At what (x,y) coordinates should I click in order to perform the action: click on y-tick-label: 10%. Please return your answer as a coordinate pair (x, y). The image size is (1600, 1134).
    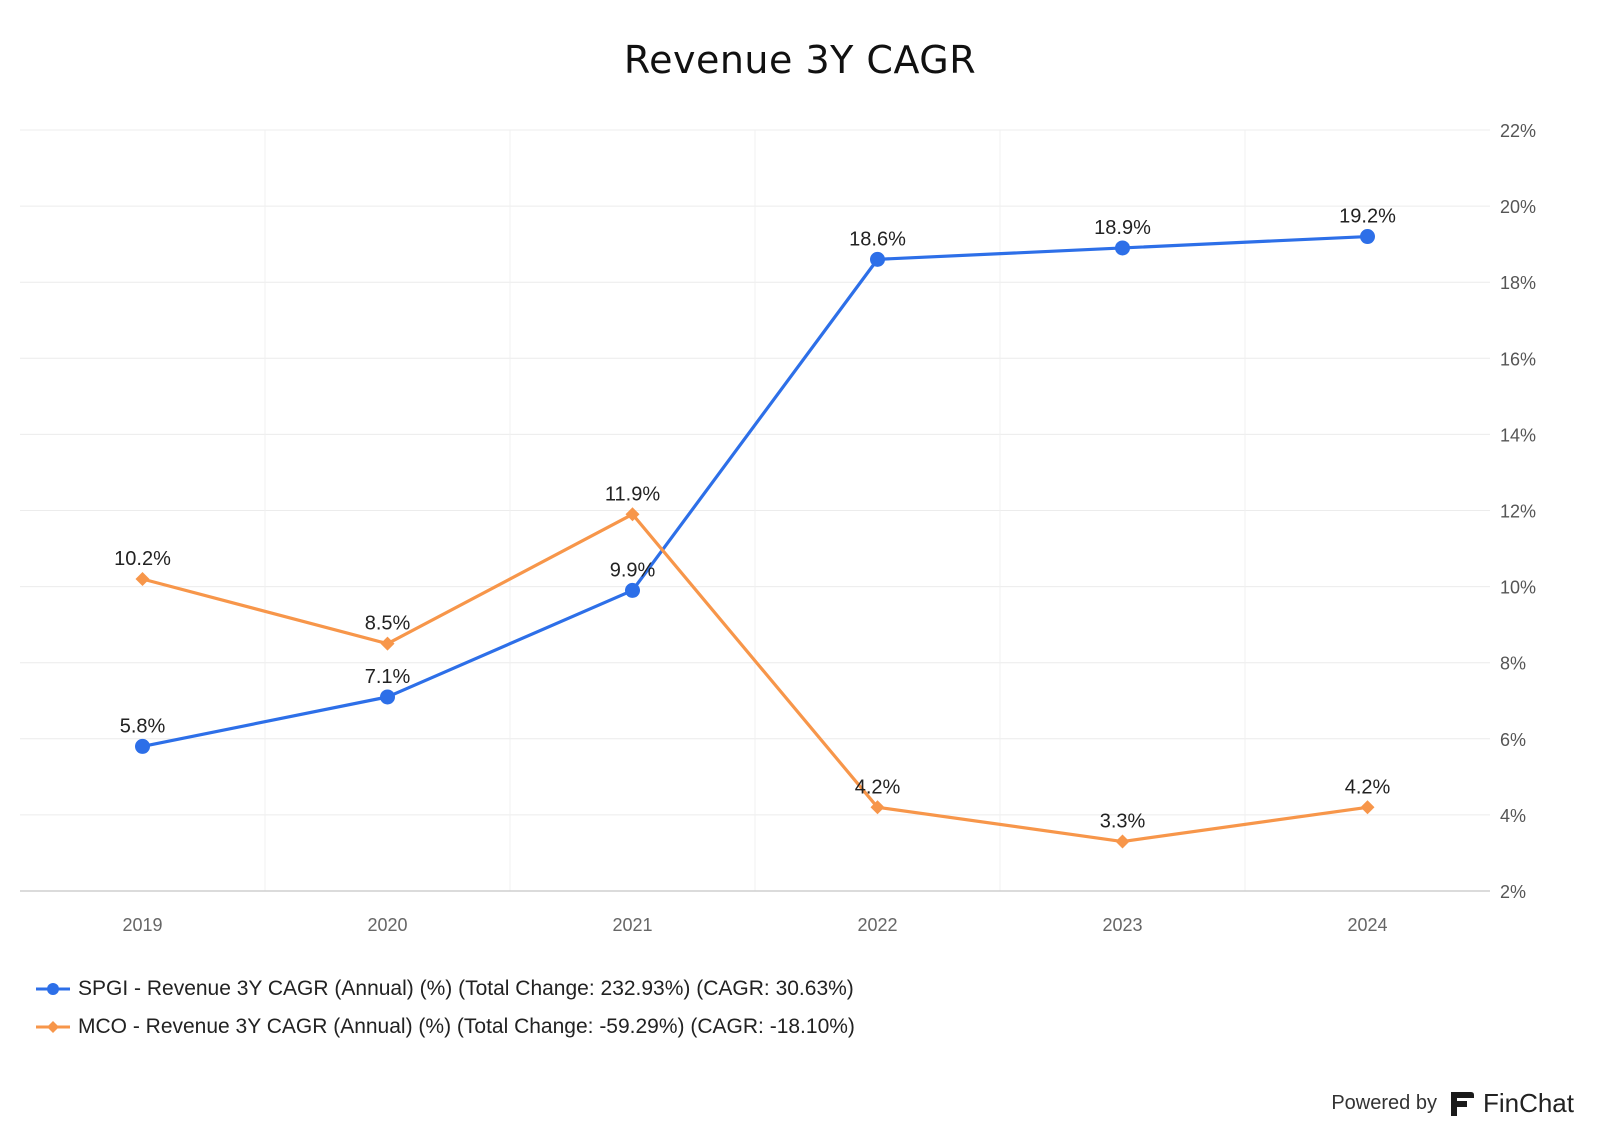
    Looking at the image, I should click on (1518, 588).